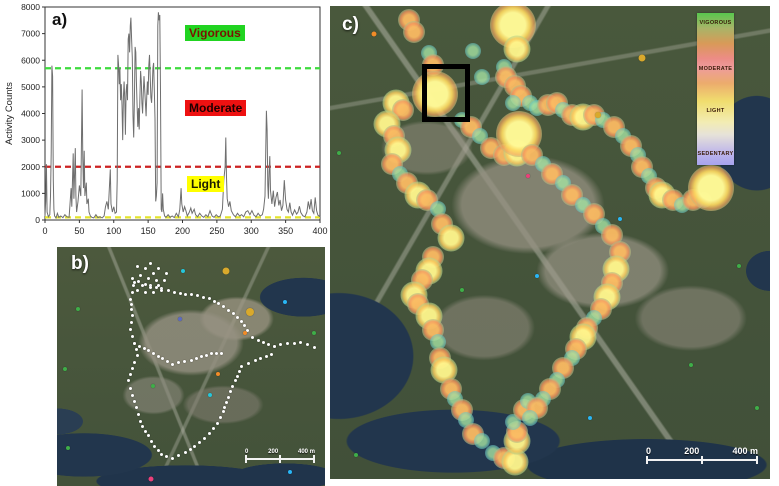  What do you see at coordinates (44, 231) in the screenshot?
I see `x-tick-label: 0` at bounding box center [44, 231].